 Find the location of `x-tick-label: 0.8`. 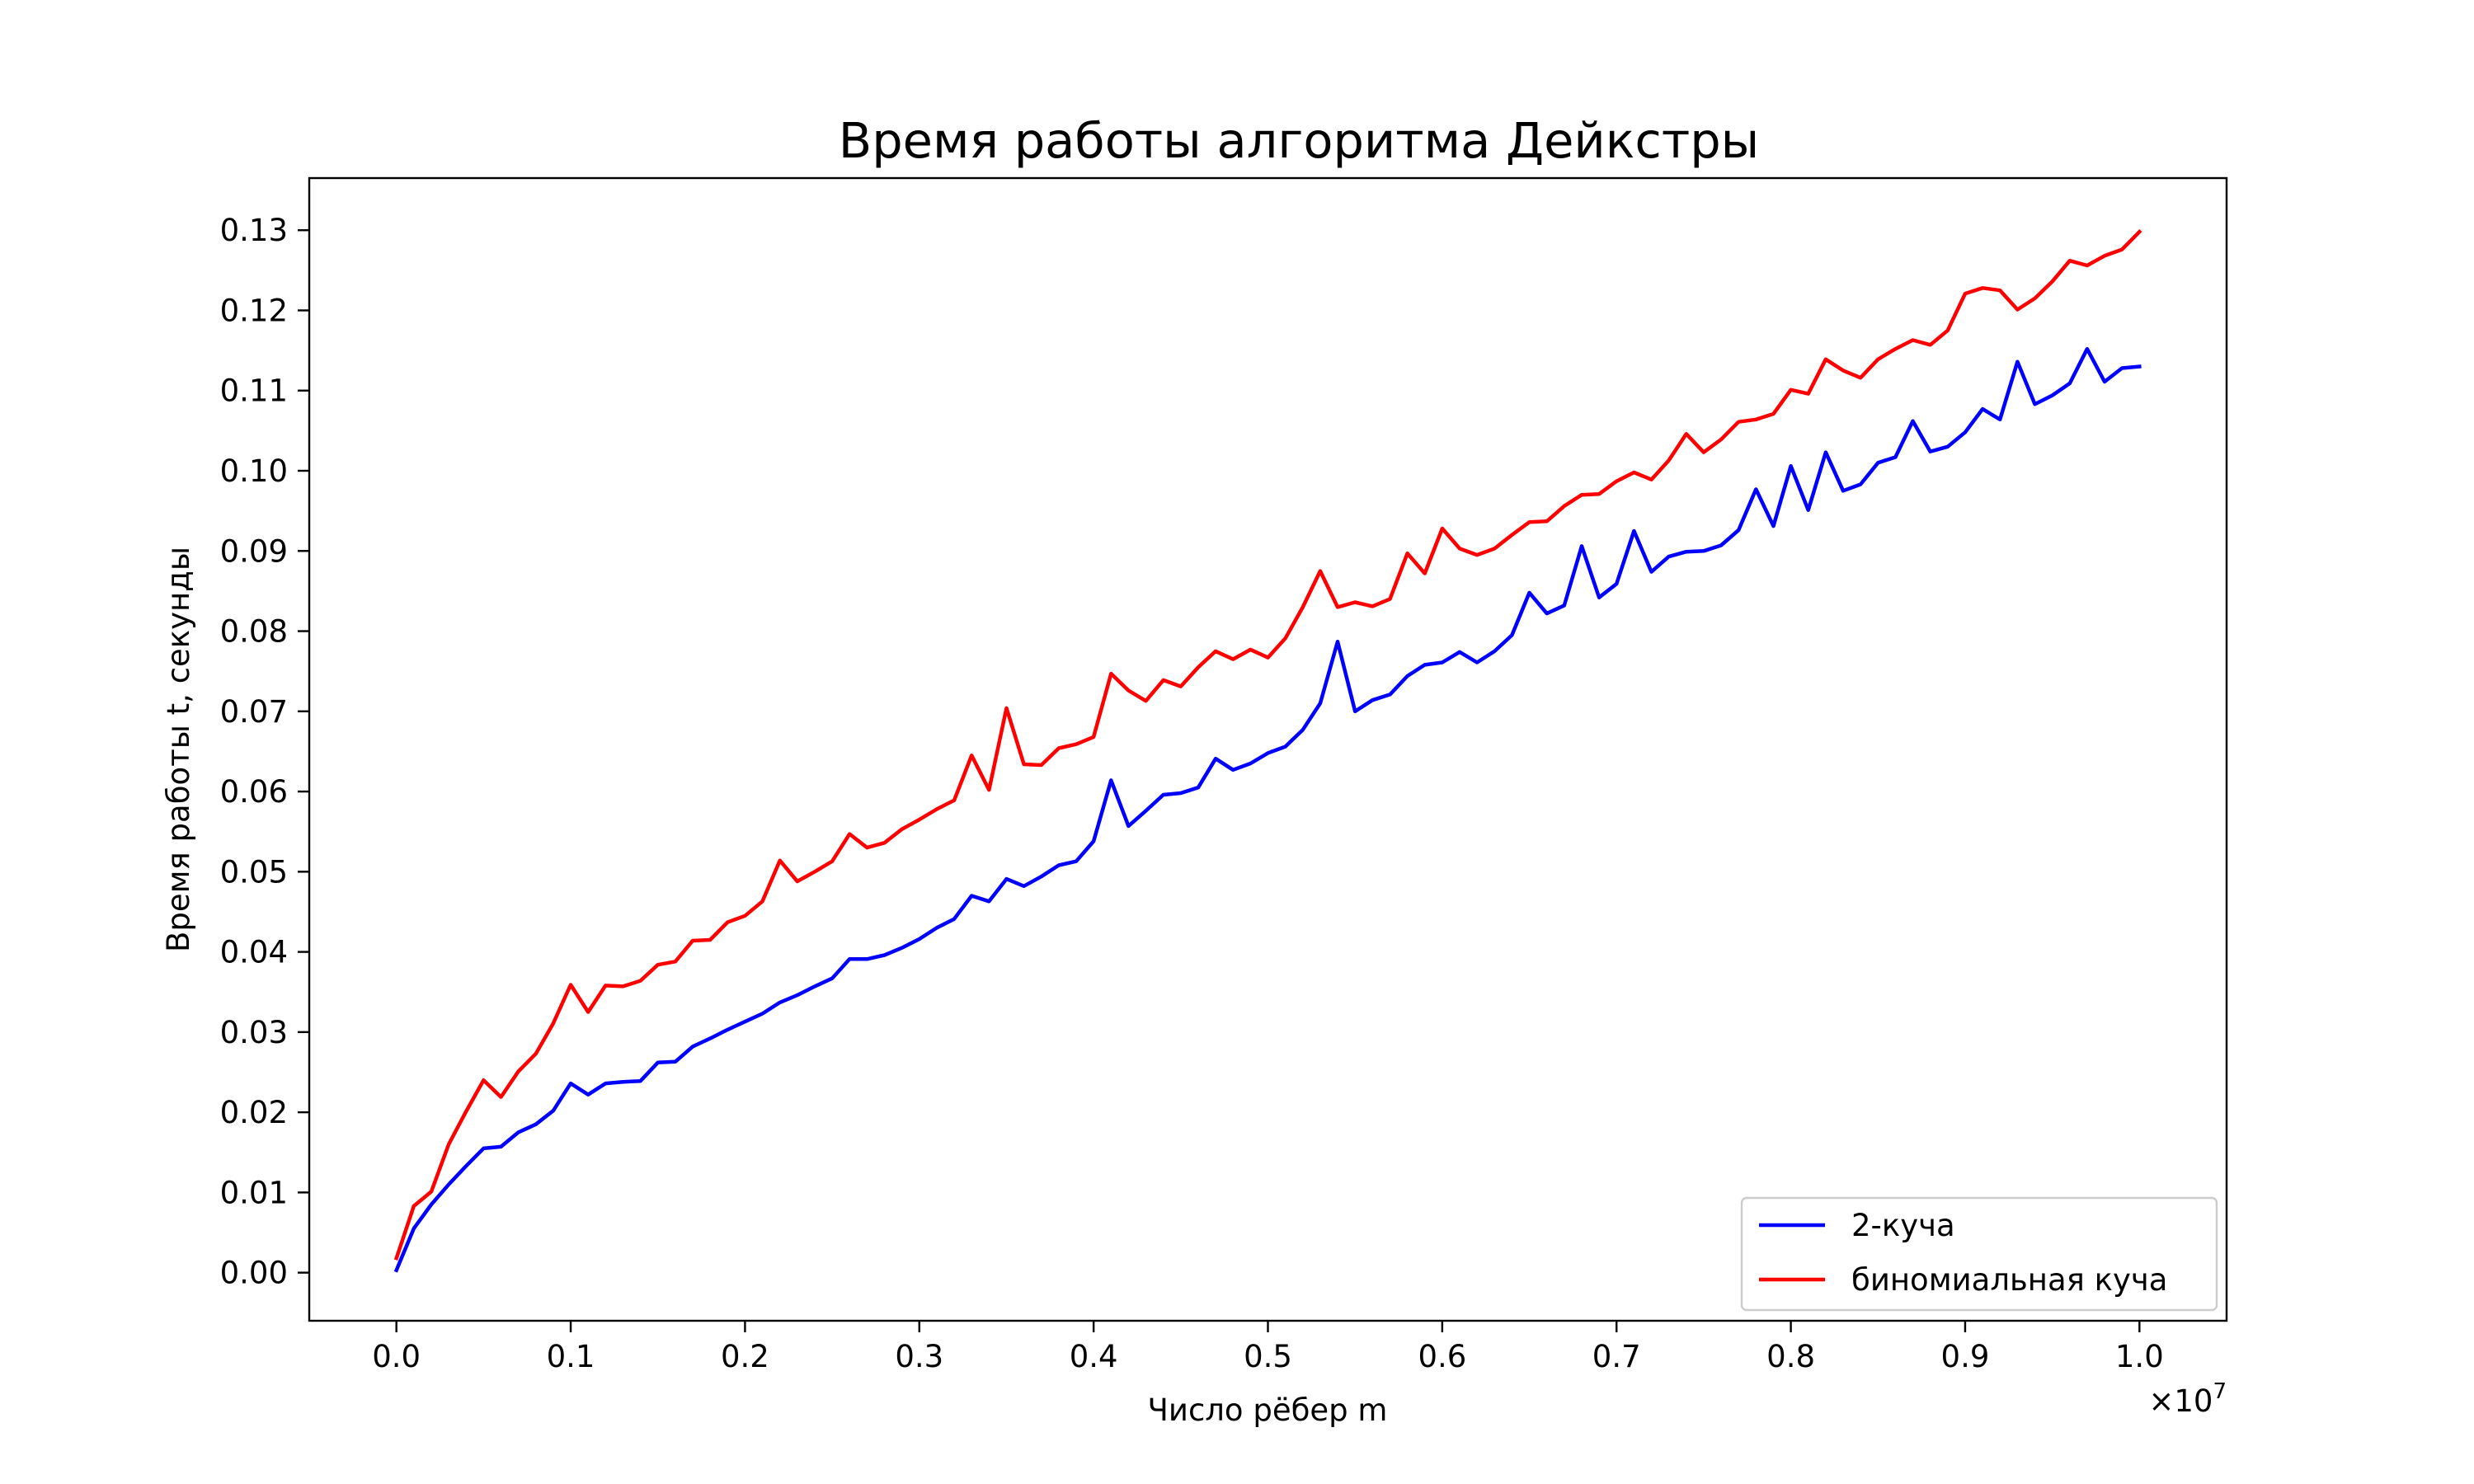

x-tick-label: 0.8 is located at coordinates (1790, 1356).